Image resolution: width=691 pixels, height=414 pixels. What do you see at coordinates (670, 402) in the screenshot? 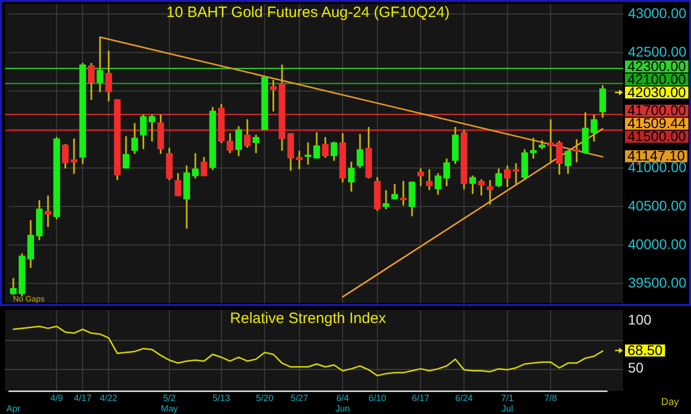
I see `x-axis-title: Day` at bounding box center [670, 402].